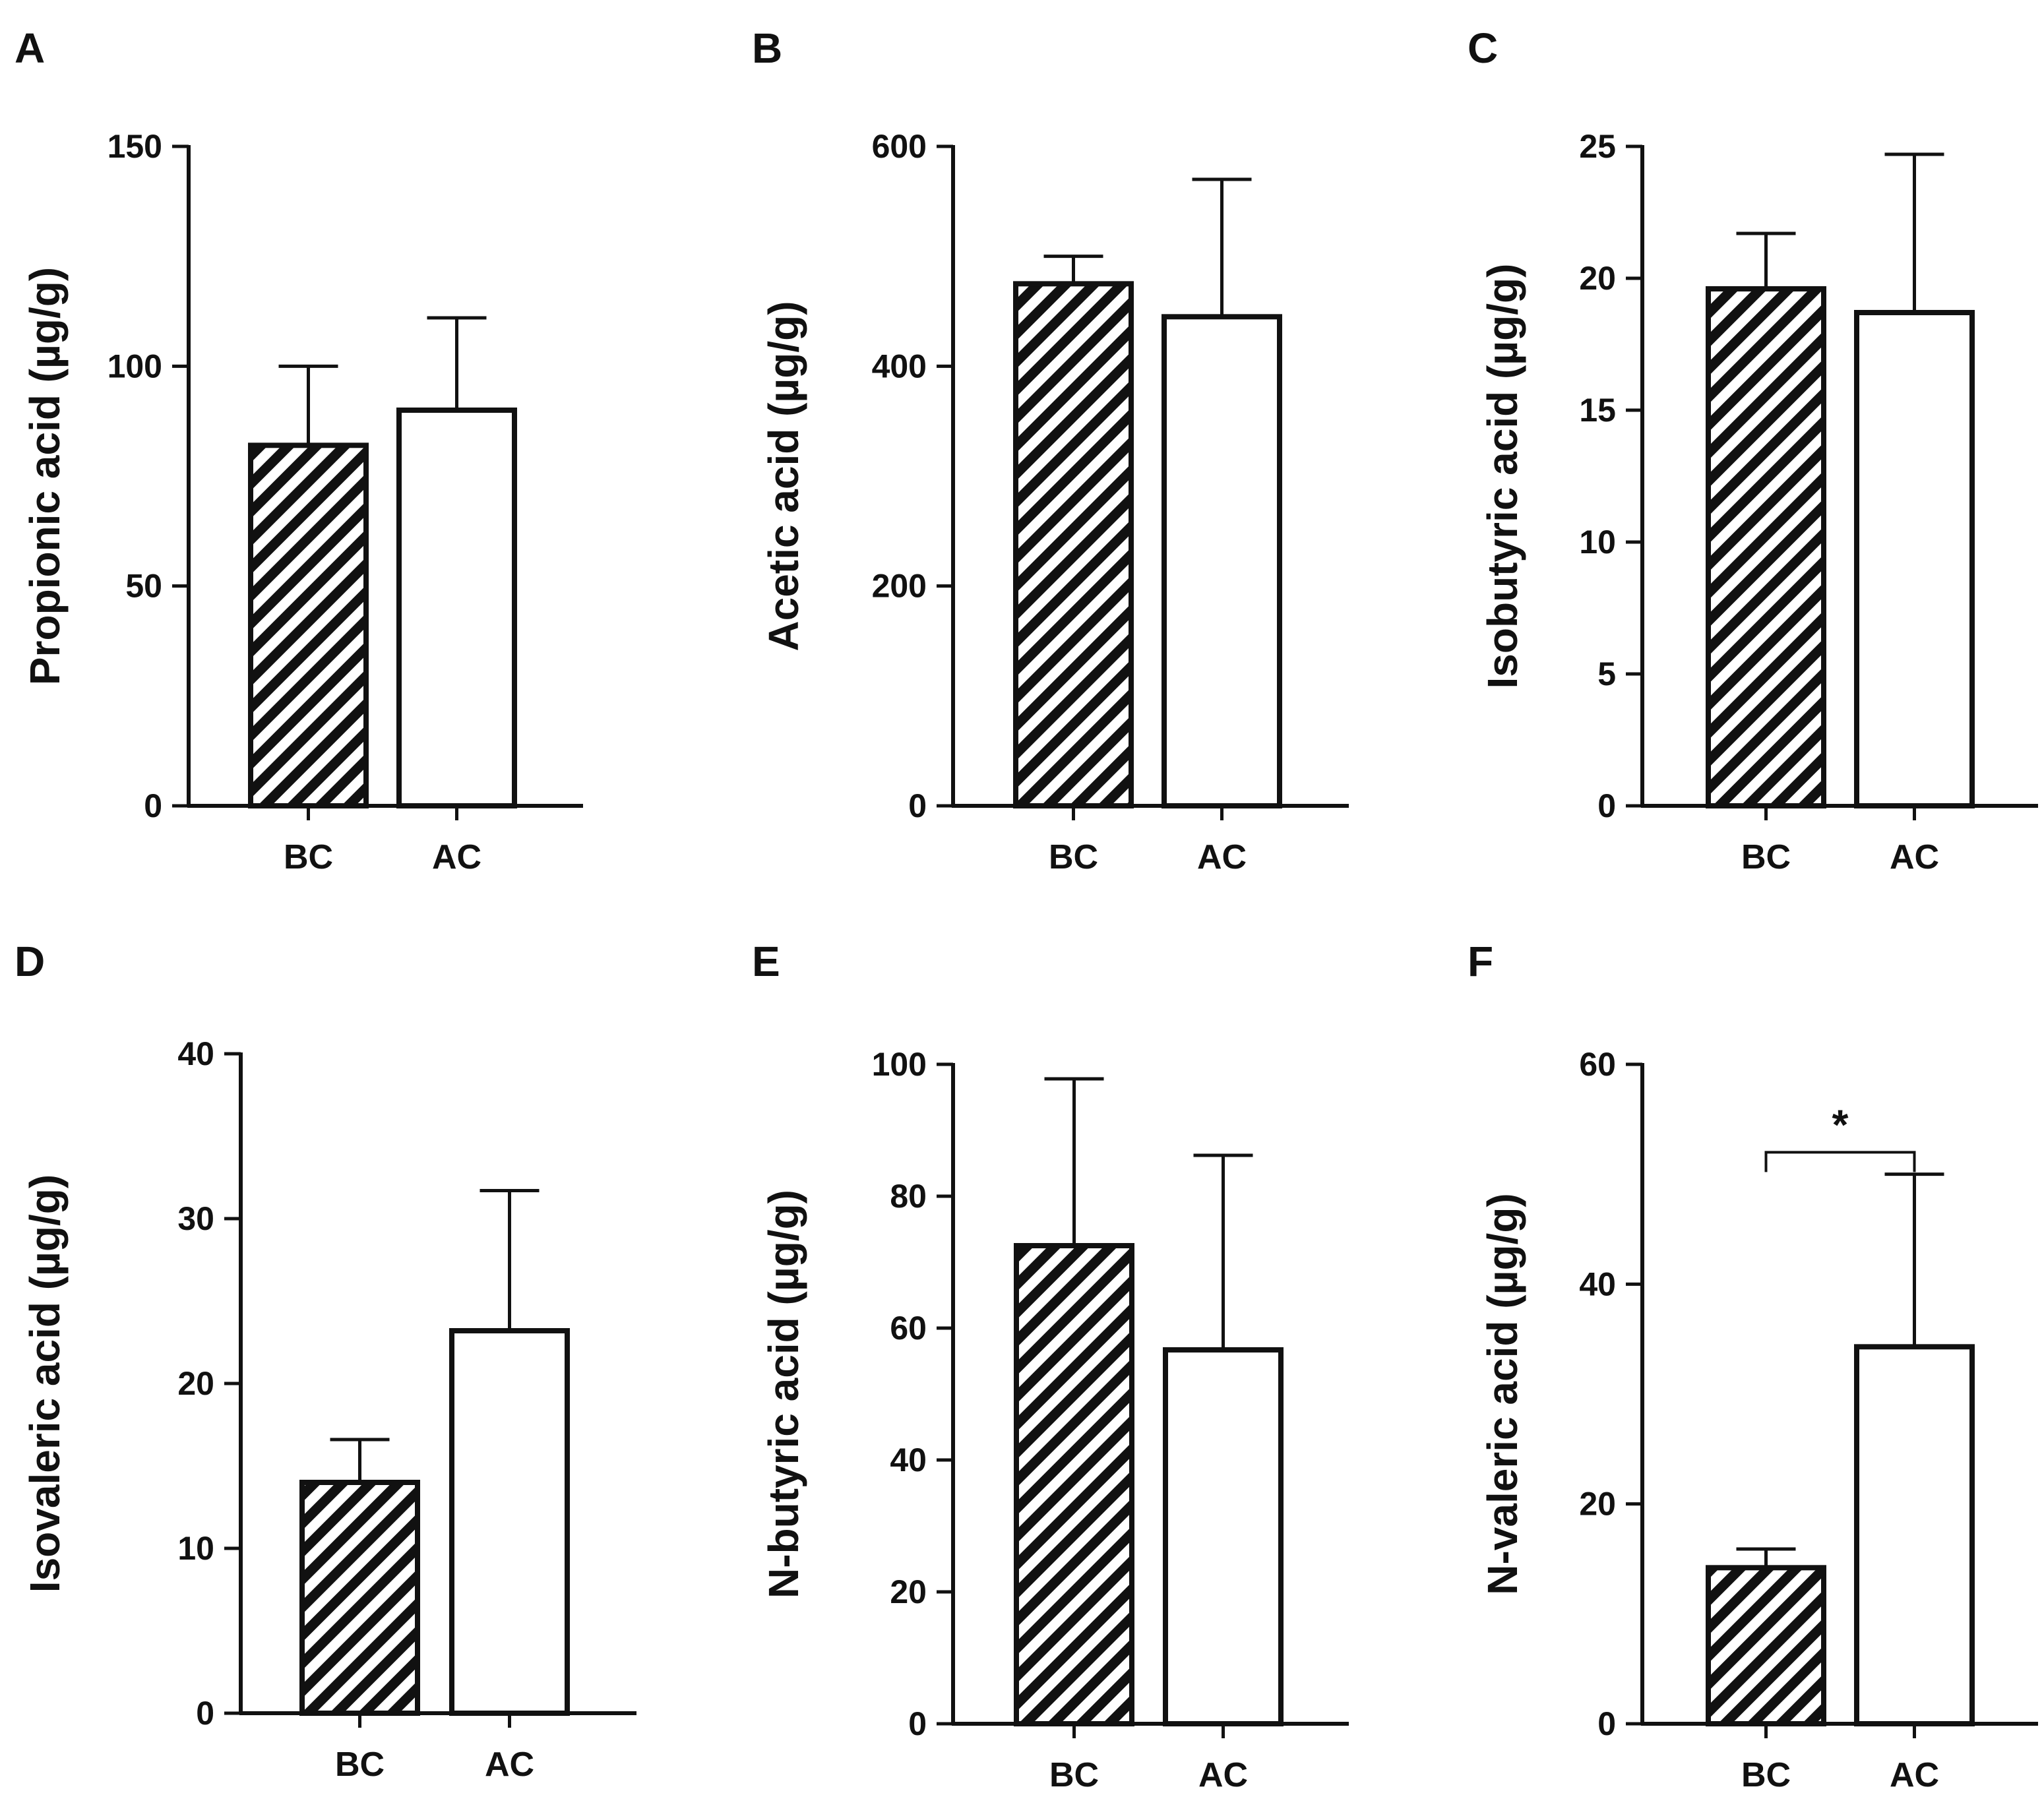  Describe the element at coordinates (195, 1383) in the screenshot. I see `y-tick-label-d-2: 20` at that location.